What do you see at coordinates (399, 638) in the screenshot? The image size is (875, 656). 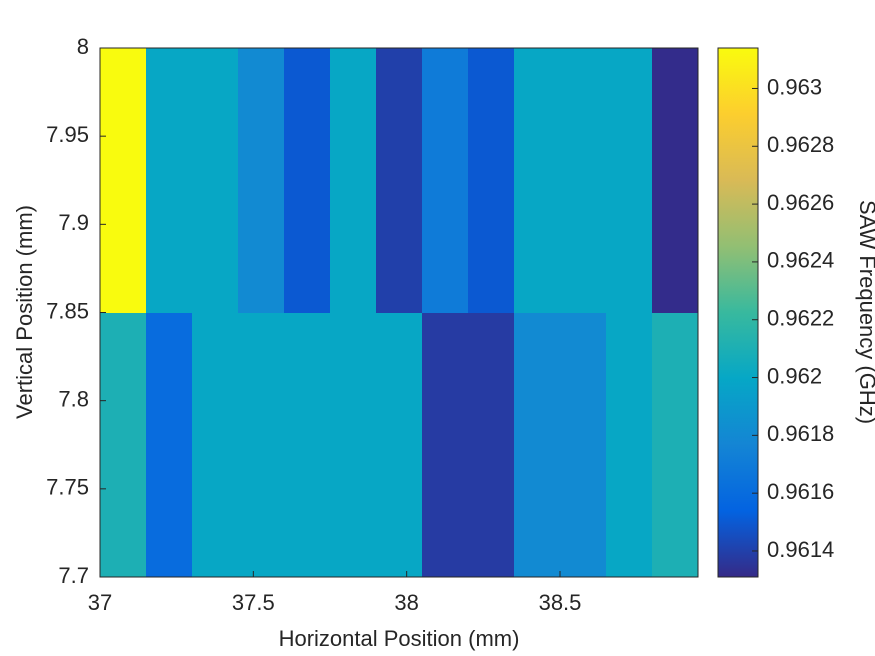 I see `x-axis-label: Horizontal Position (mm)` at bounding box center [399, 638].